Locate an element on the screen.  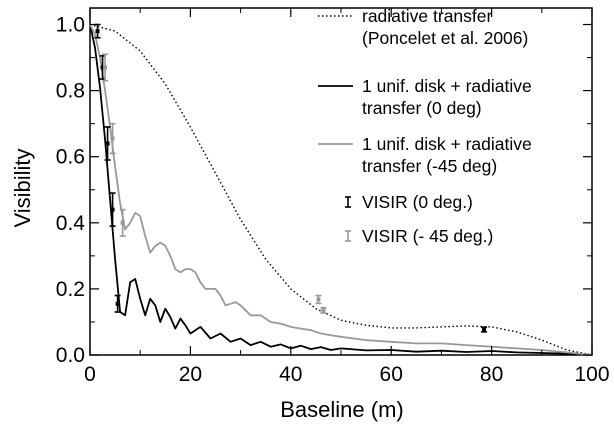
y-axis-label: Visibility is located at coordinates (22, 187).